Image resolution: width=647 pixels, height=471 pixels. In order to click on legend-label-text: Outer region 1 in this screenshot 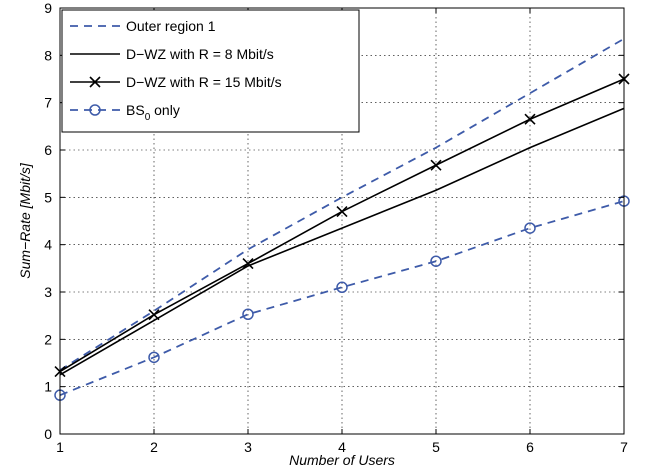, I will do `click(171, 26)`.